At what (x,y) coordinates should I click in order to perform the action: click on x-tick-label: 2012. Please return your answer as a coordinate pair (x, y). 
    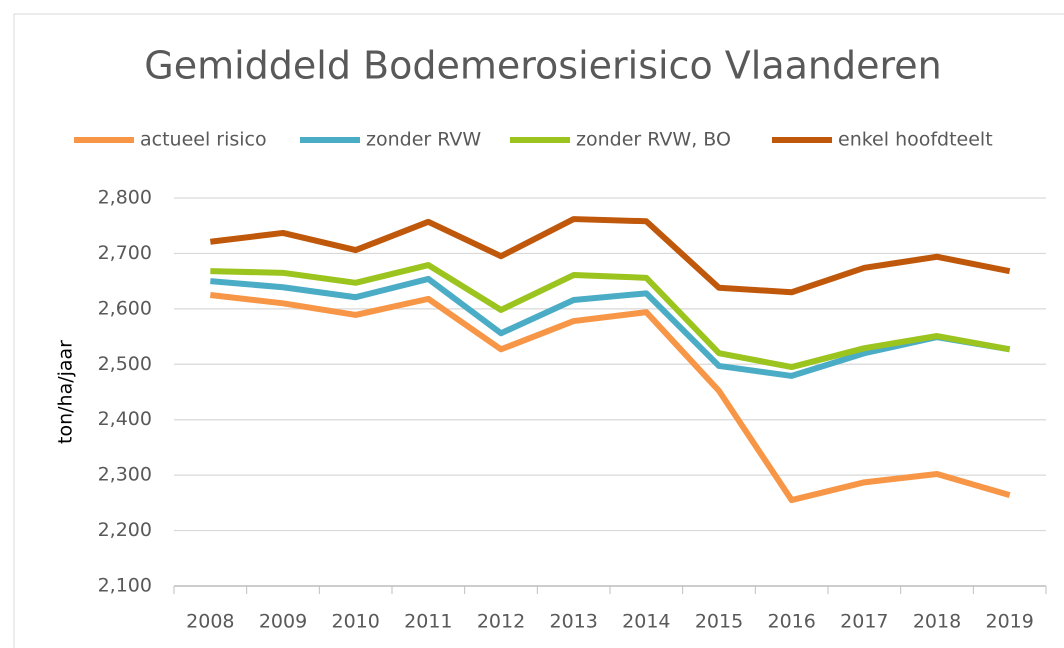
    Looking at the image, I should click on (501, 622).